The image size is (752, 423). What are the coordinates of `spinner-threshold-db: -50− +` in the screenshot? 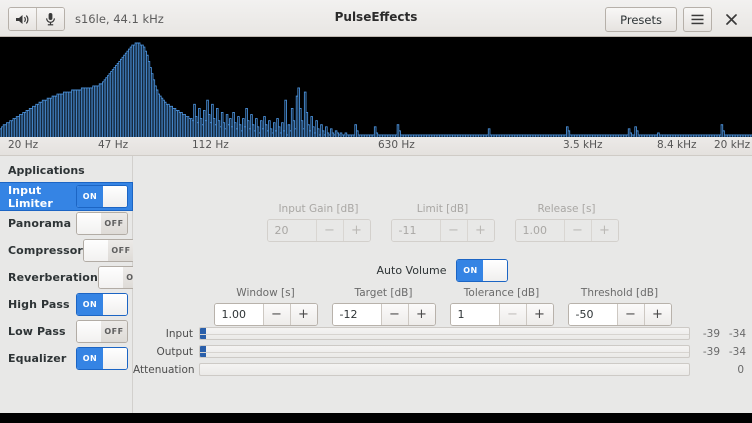 It's located at (619, 314).